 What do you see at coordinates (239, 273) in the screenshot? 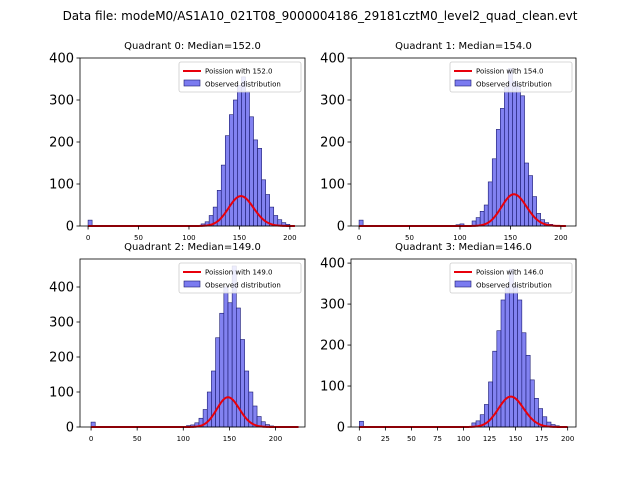
I see `legend-line-label: Poission with 149.0` at bounding box center [239, 273].